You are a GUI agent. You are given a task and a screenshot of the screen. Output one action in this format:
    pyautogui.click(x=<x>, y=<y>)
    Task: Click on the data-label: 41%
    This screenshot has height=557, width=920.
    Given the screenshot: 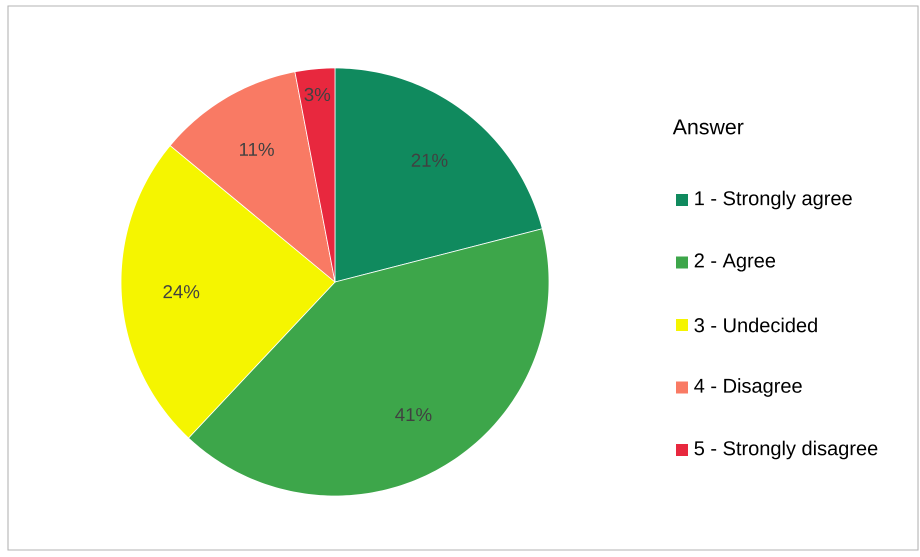 What is the action you would take?
    pyautogui.click(x=413, y=415)
    